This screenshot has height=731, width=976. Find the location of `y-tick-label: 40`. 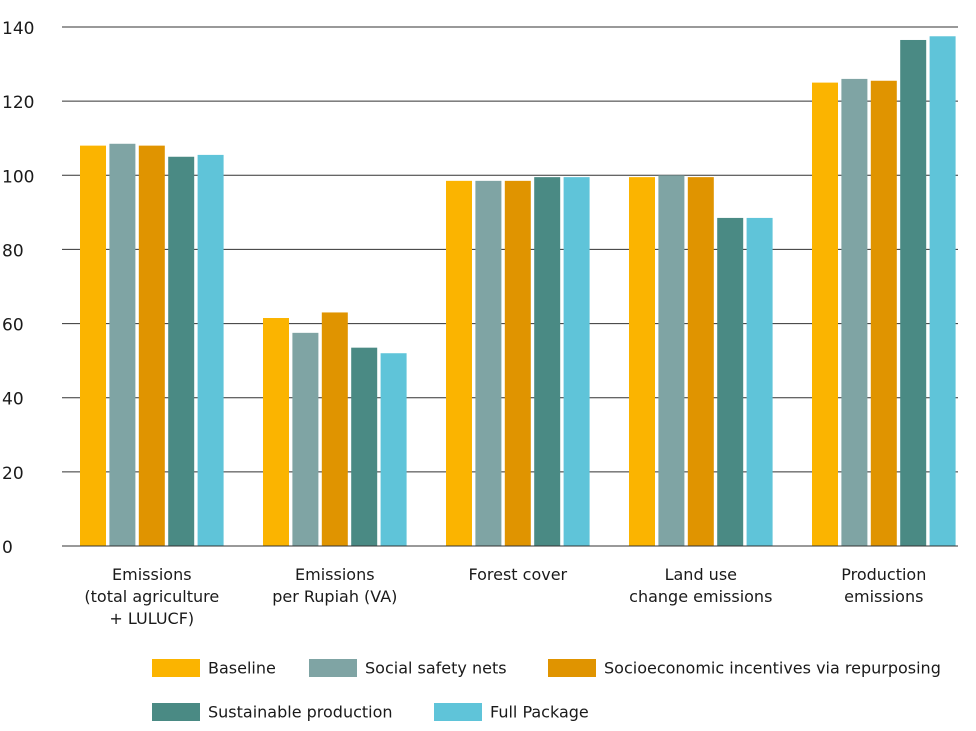

y-tick-label: 40 is located at coordinates (13, 400).